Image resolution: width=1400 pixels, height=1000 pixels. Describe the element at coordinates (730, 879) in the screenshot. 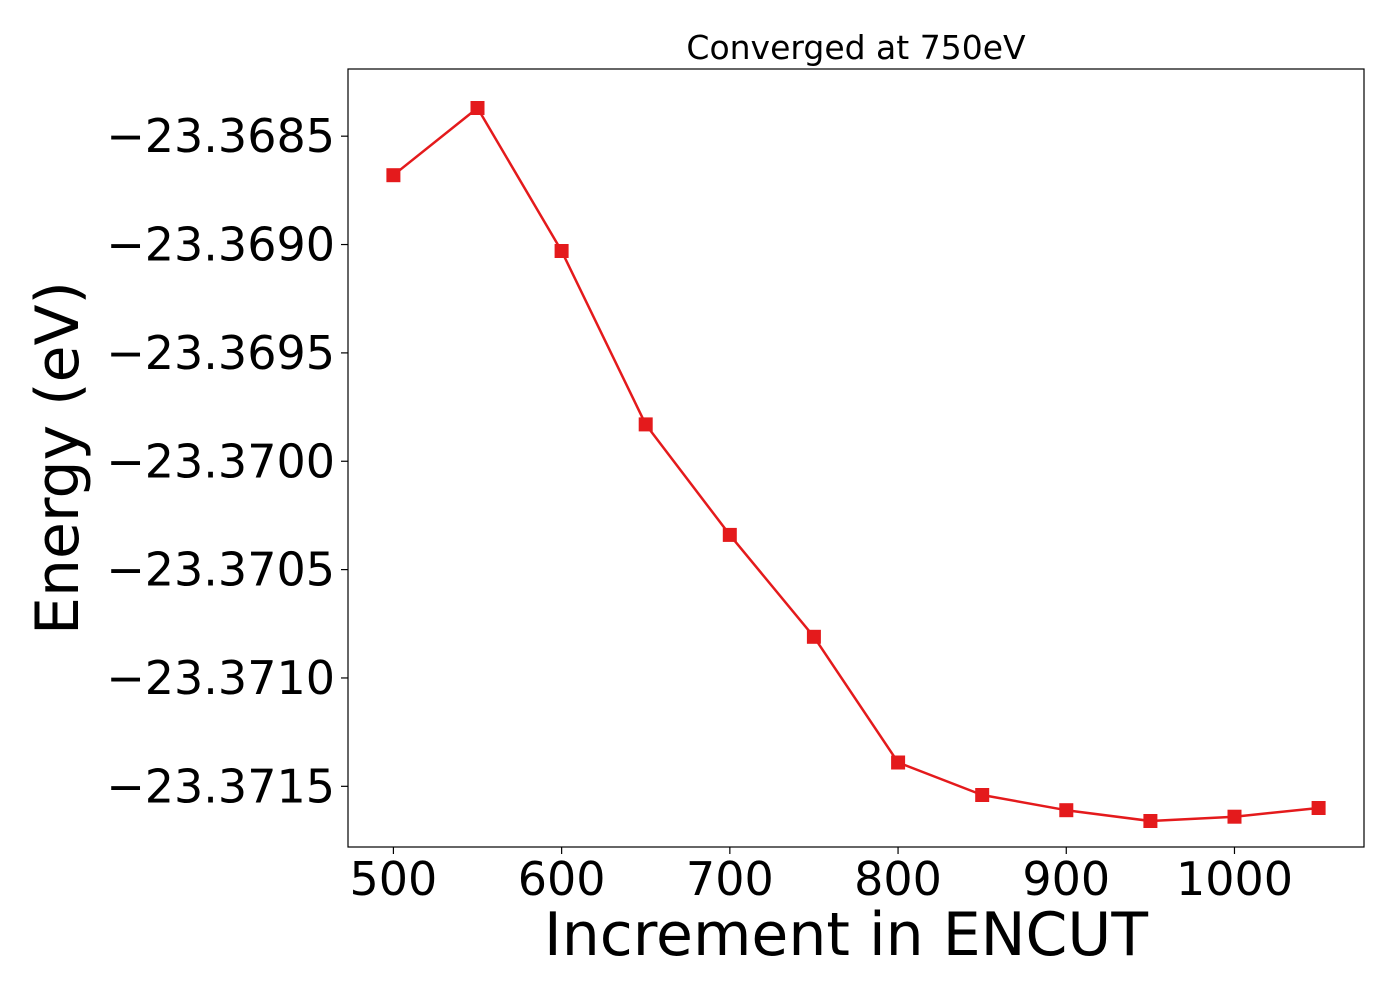

I see `x-tick-label: 700` at that location.